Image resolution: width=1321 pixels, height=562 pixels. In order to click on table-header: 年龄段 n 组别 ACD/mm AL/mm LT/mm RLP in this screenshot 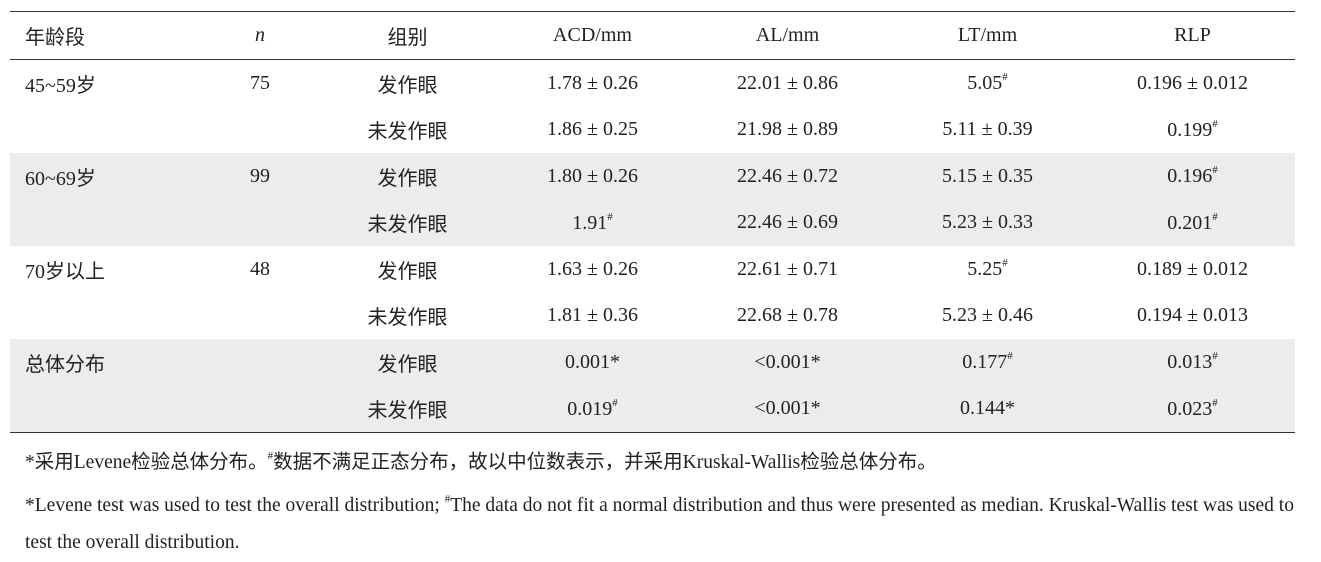, I will do `click(652, 35)`.